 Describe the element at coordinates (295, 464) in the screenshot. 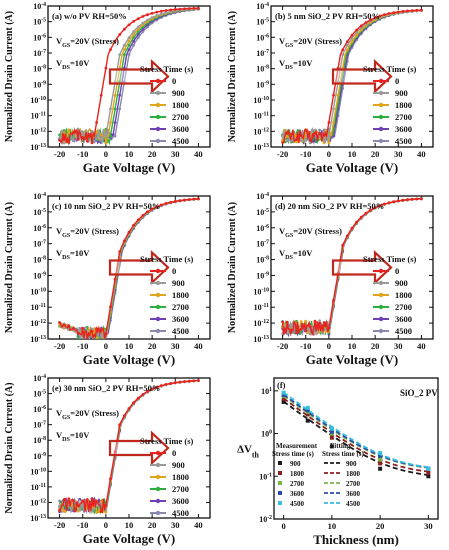

I see `legend-meas-label-900: 900` at that location.